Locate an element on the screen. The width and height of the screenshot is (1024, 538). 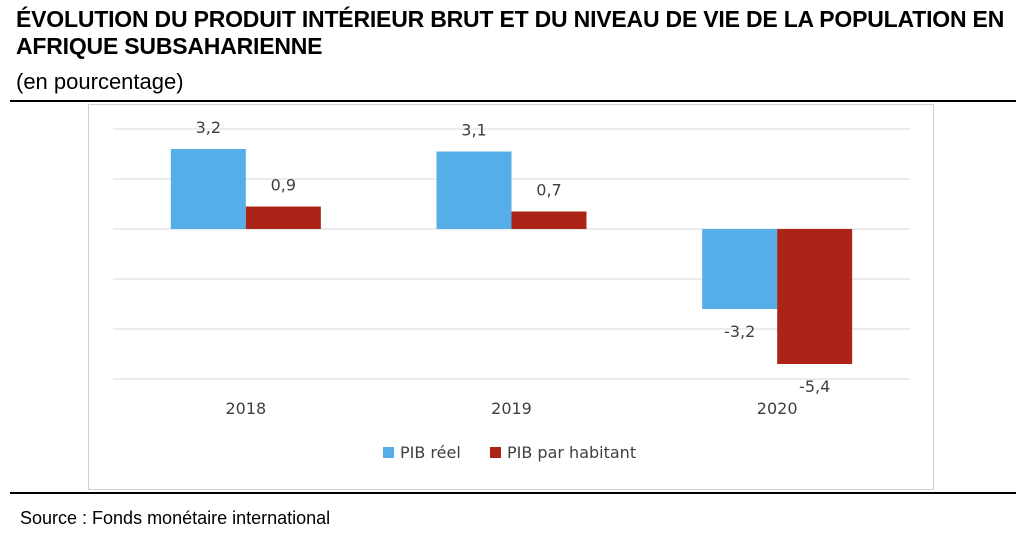
data-label-pib-reel: 3,2 is located at coordinates (208, 127).